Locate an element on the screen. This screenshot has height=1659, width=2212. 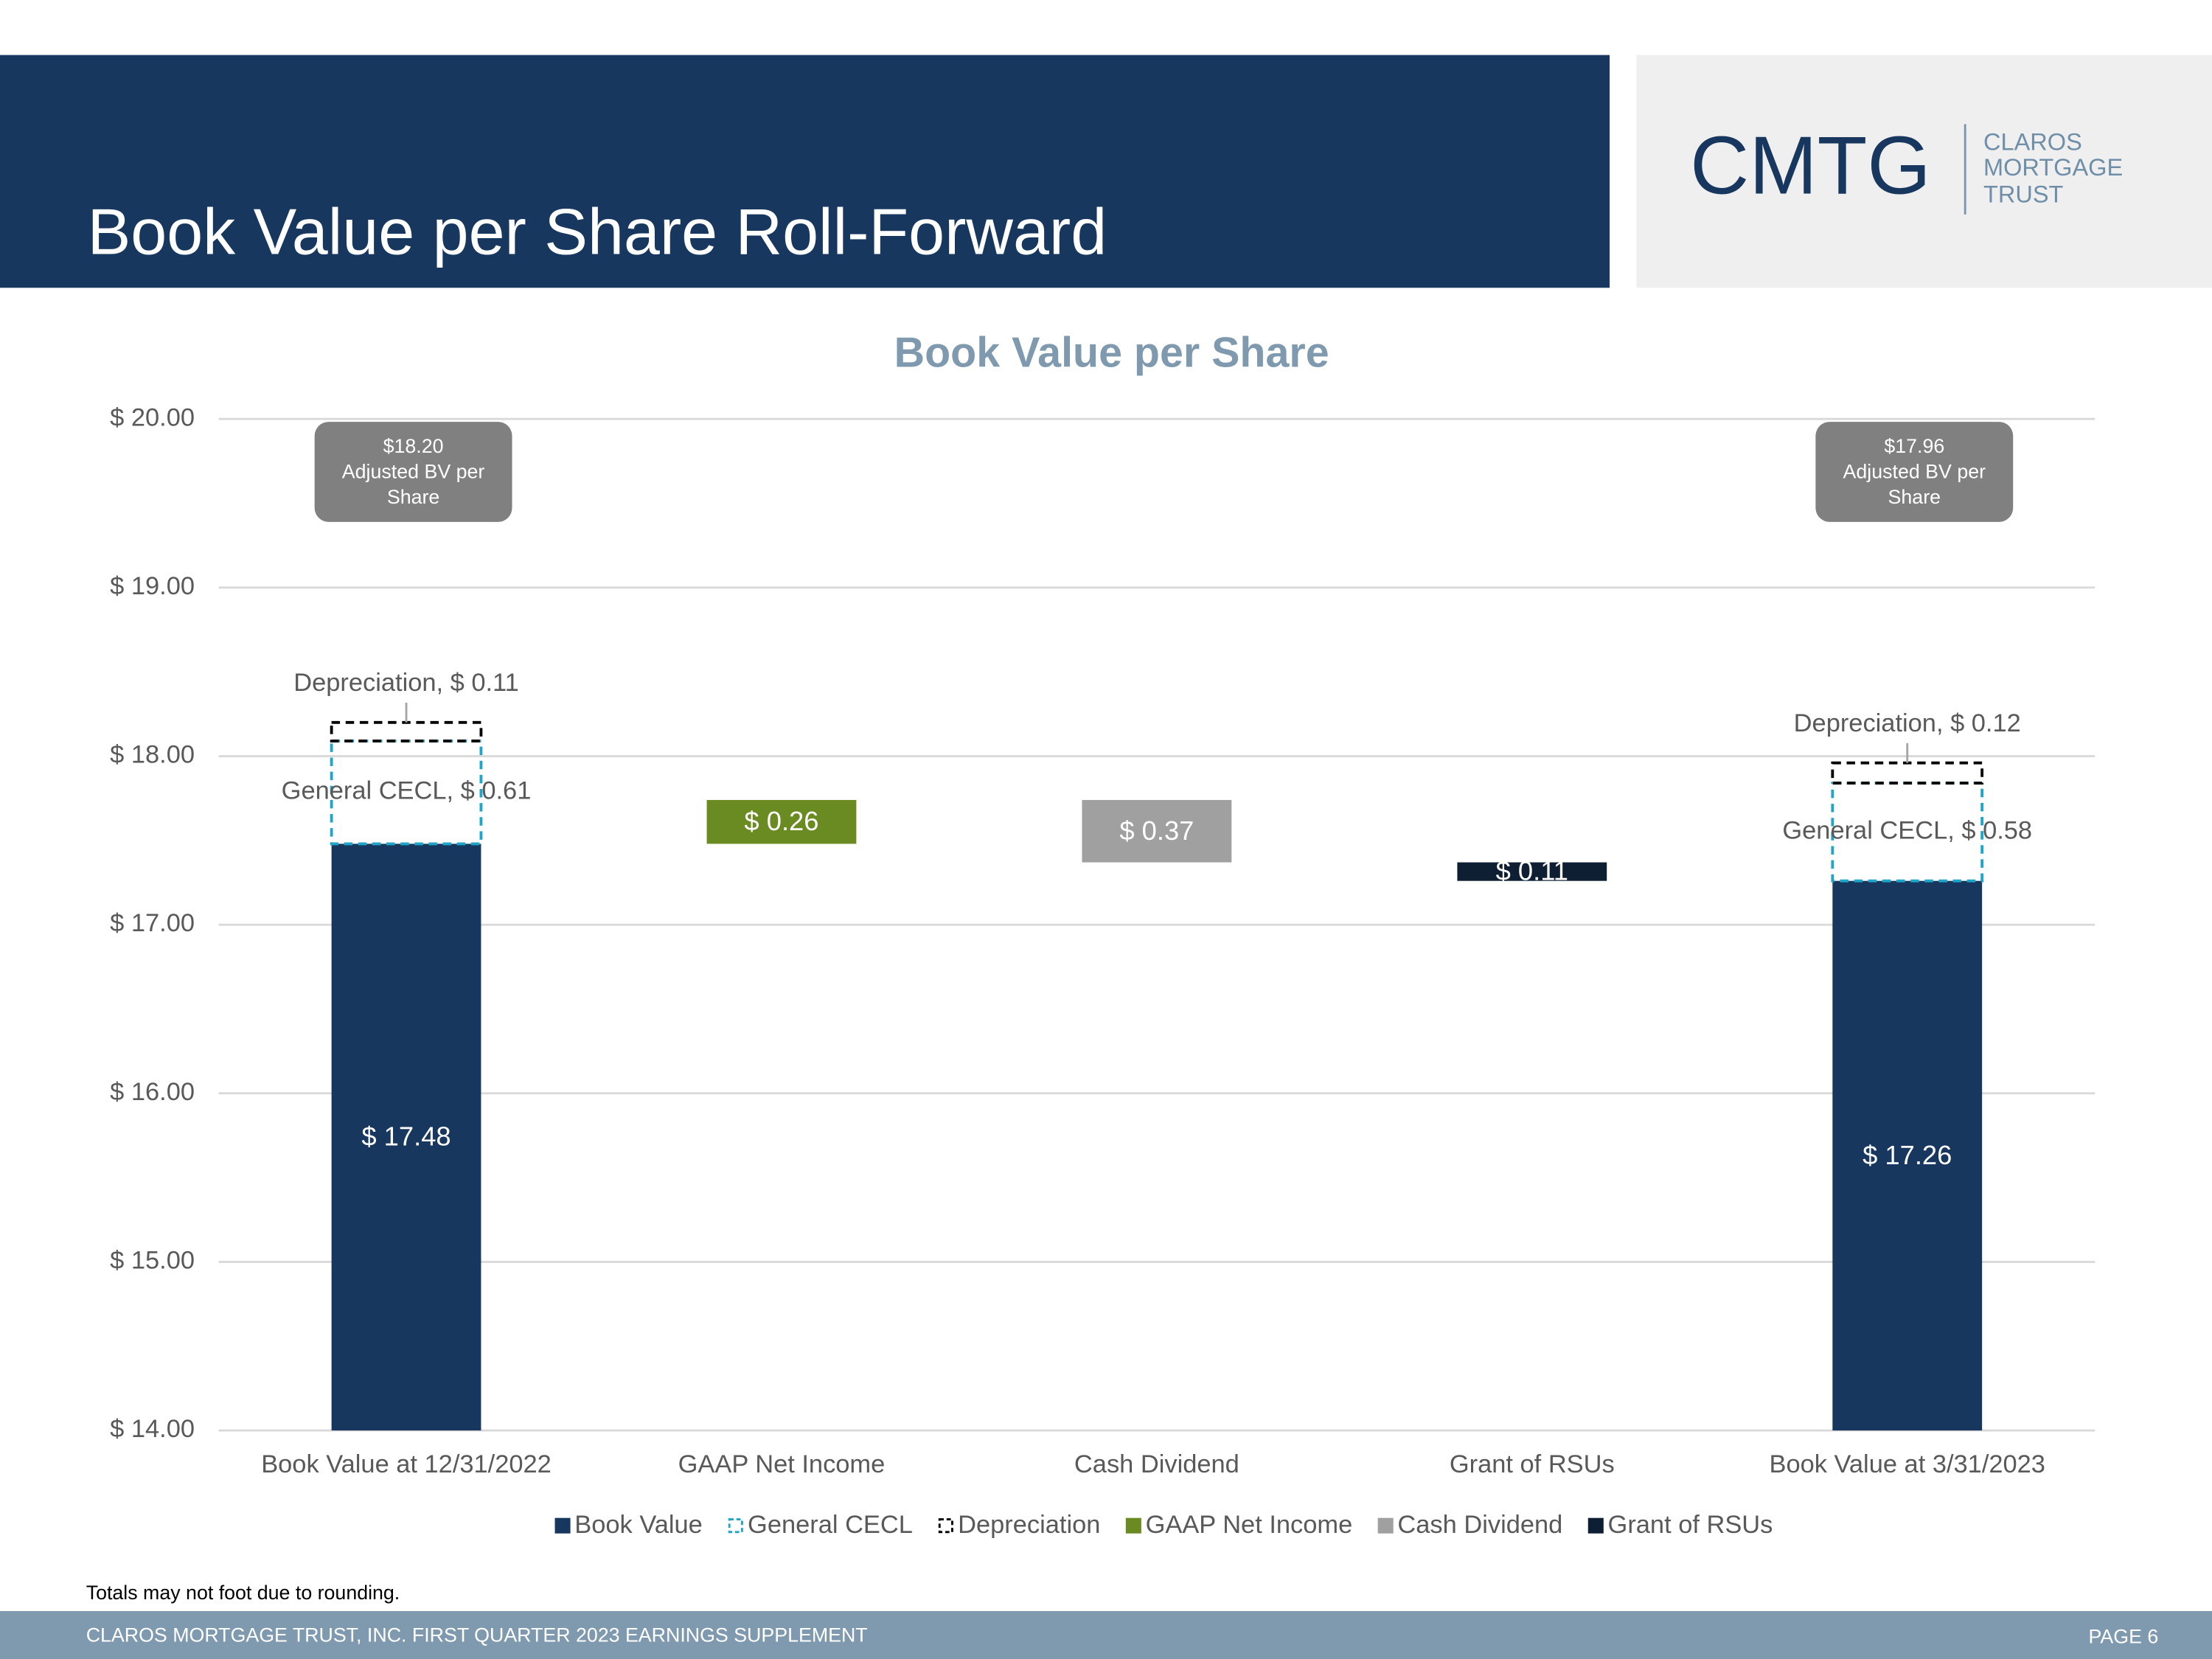
data-label: General CECL, $ 0.61 is located at coordinates (407, 791).